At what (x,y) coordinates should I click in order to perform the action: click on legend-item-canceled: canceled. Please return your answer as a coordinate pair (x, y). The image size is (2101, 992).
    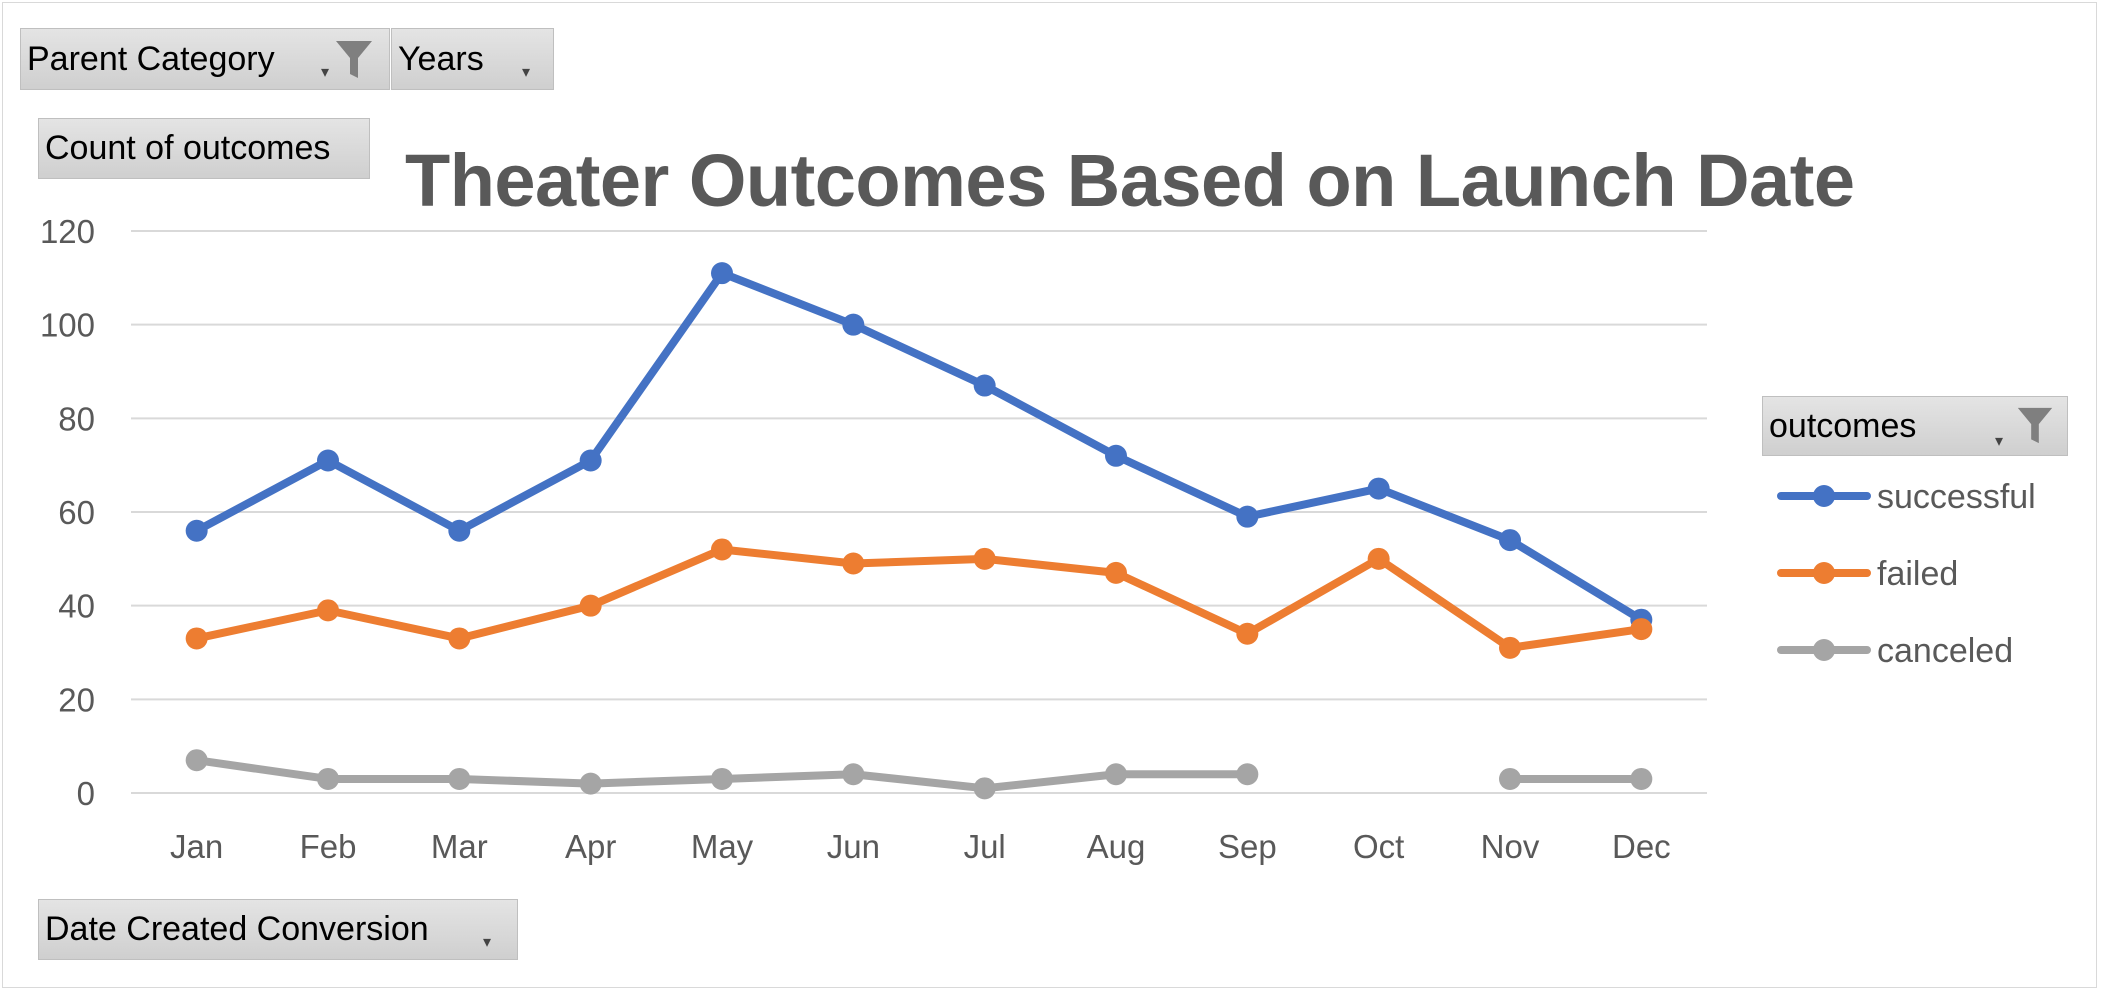
    Looking at the image, I should click on (1895, 651).